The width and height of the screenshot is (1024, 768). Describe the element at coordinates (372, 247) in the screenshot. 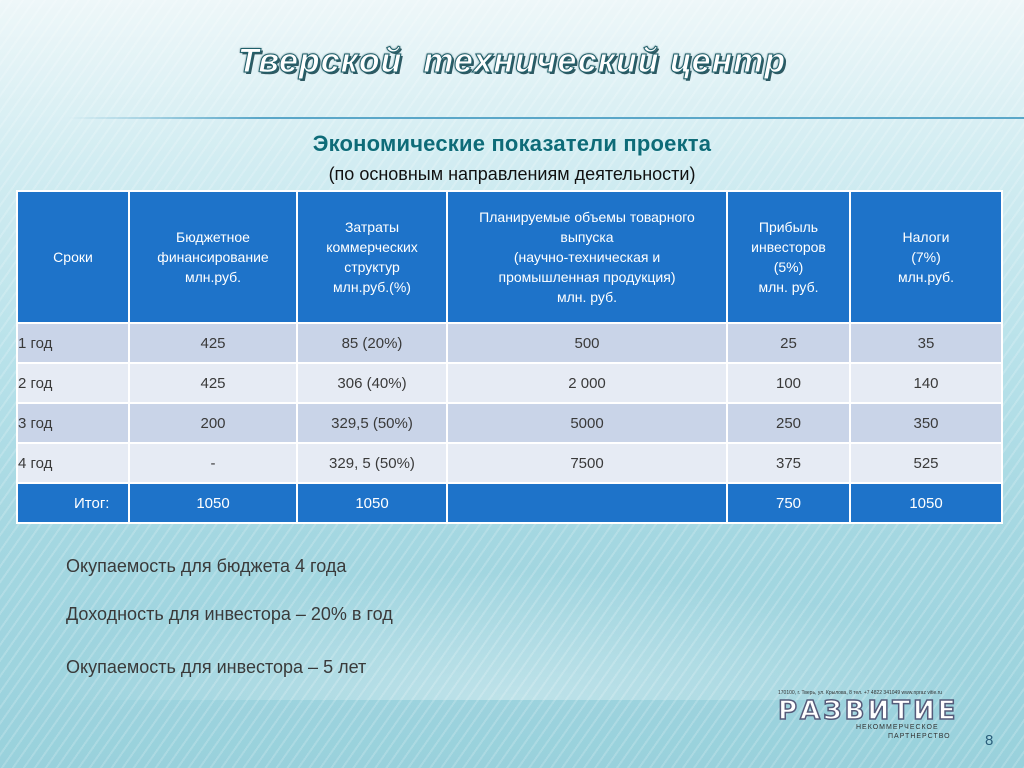

I see `header-text: коммерческих` at that location.